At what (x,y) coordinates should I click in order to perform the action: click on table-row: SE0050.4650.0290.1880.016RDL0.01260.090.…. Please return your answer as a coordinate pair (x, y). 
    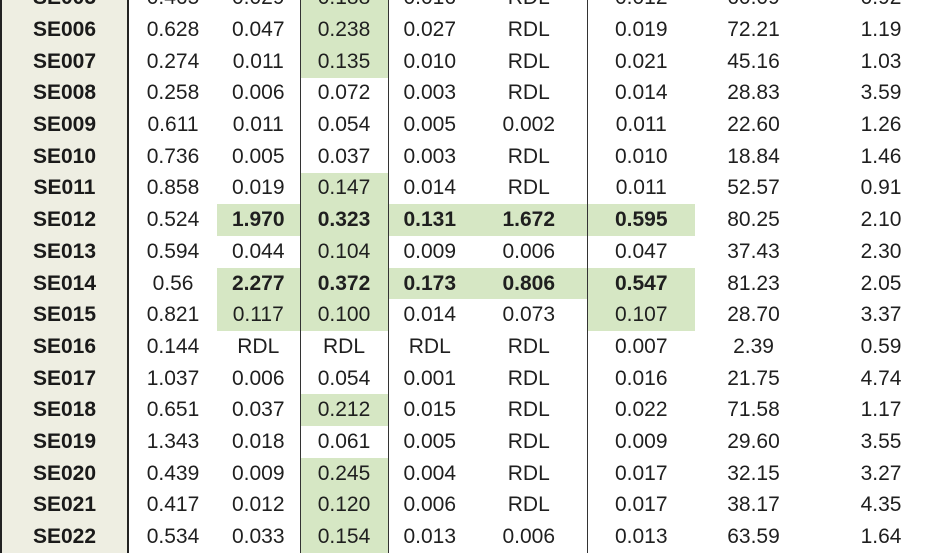
    Looking at the image, I should click on (475, 7).